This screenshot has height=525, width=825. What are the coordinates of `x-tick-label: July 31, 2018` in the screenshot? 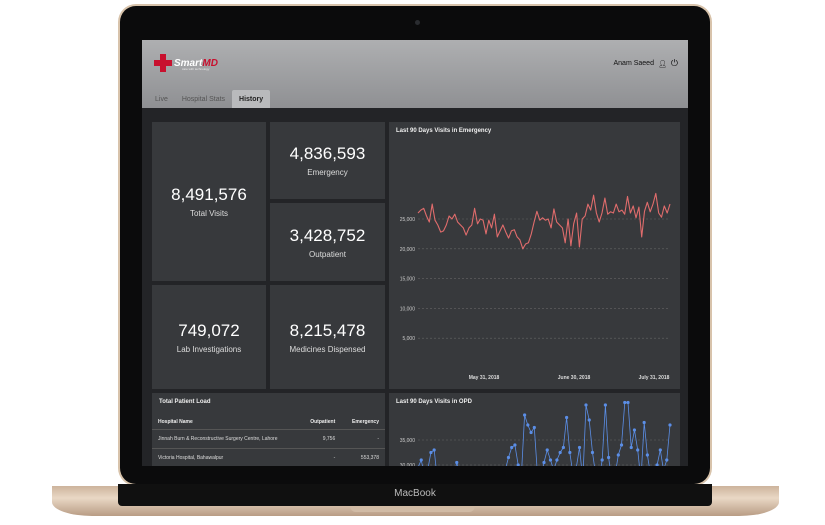 It's located at (654, 378).